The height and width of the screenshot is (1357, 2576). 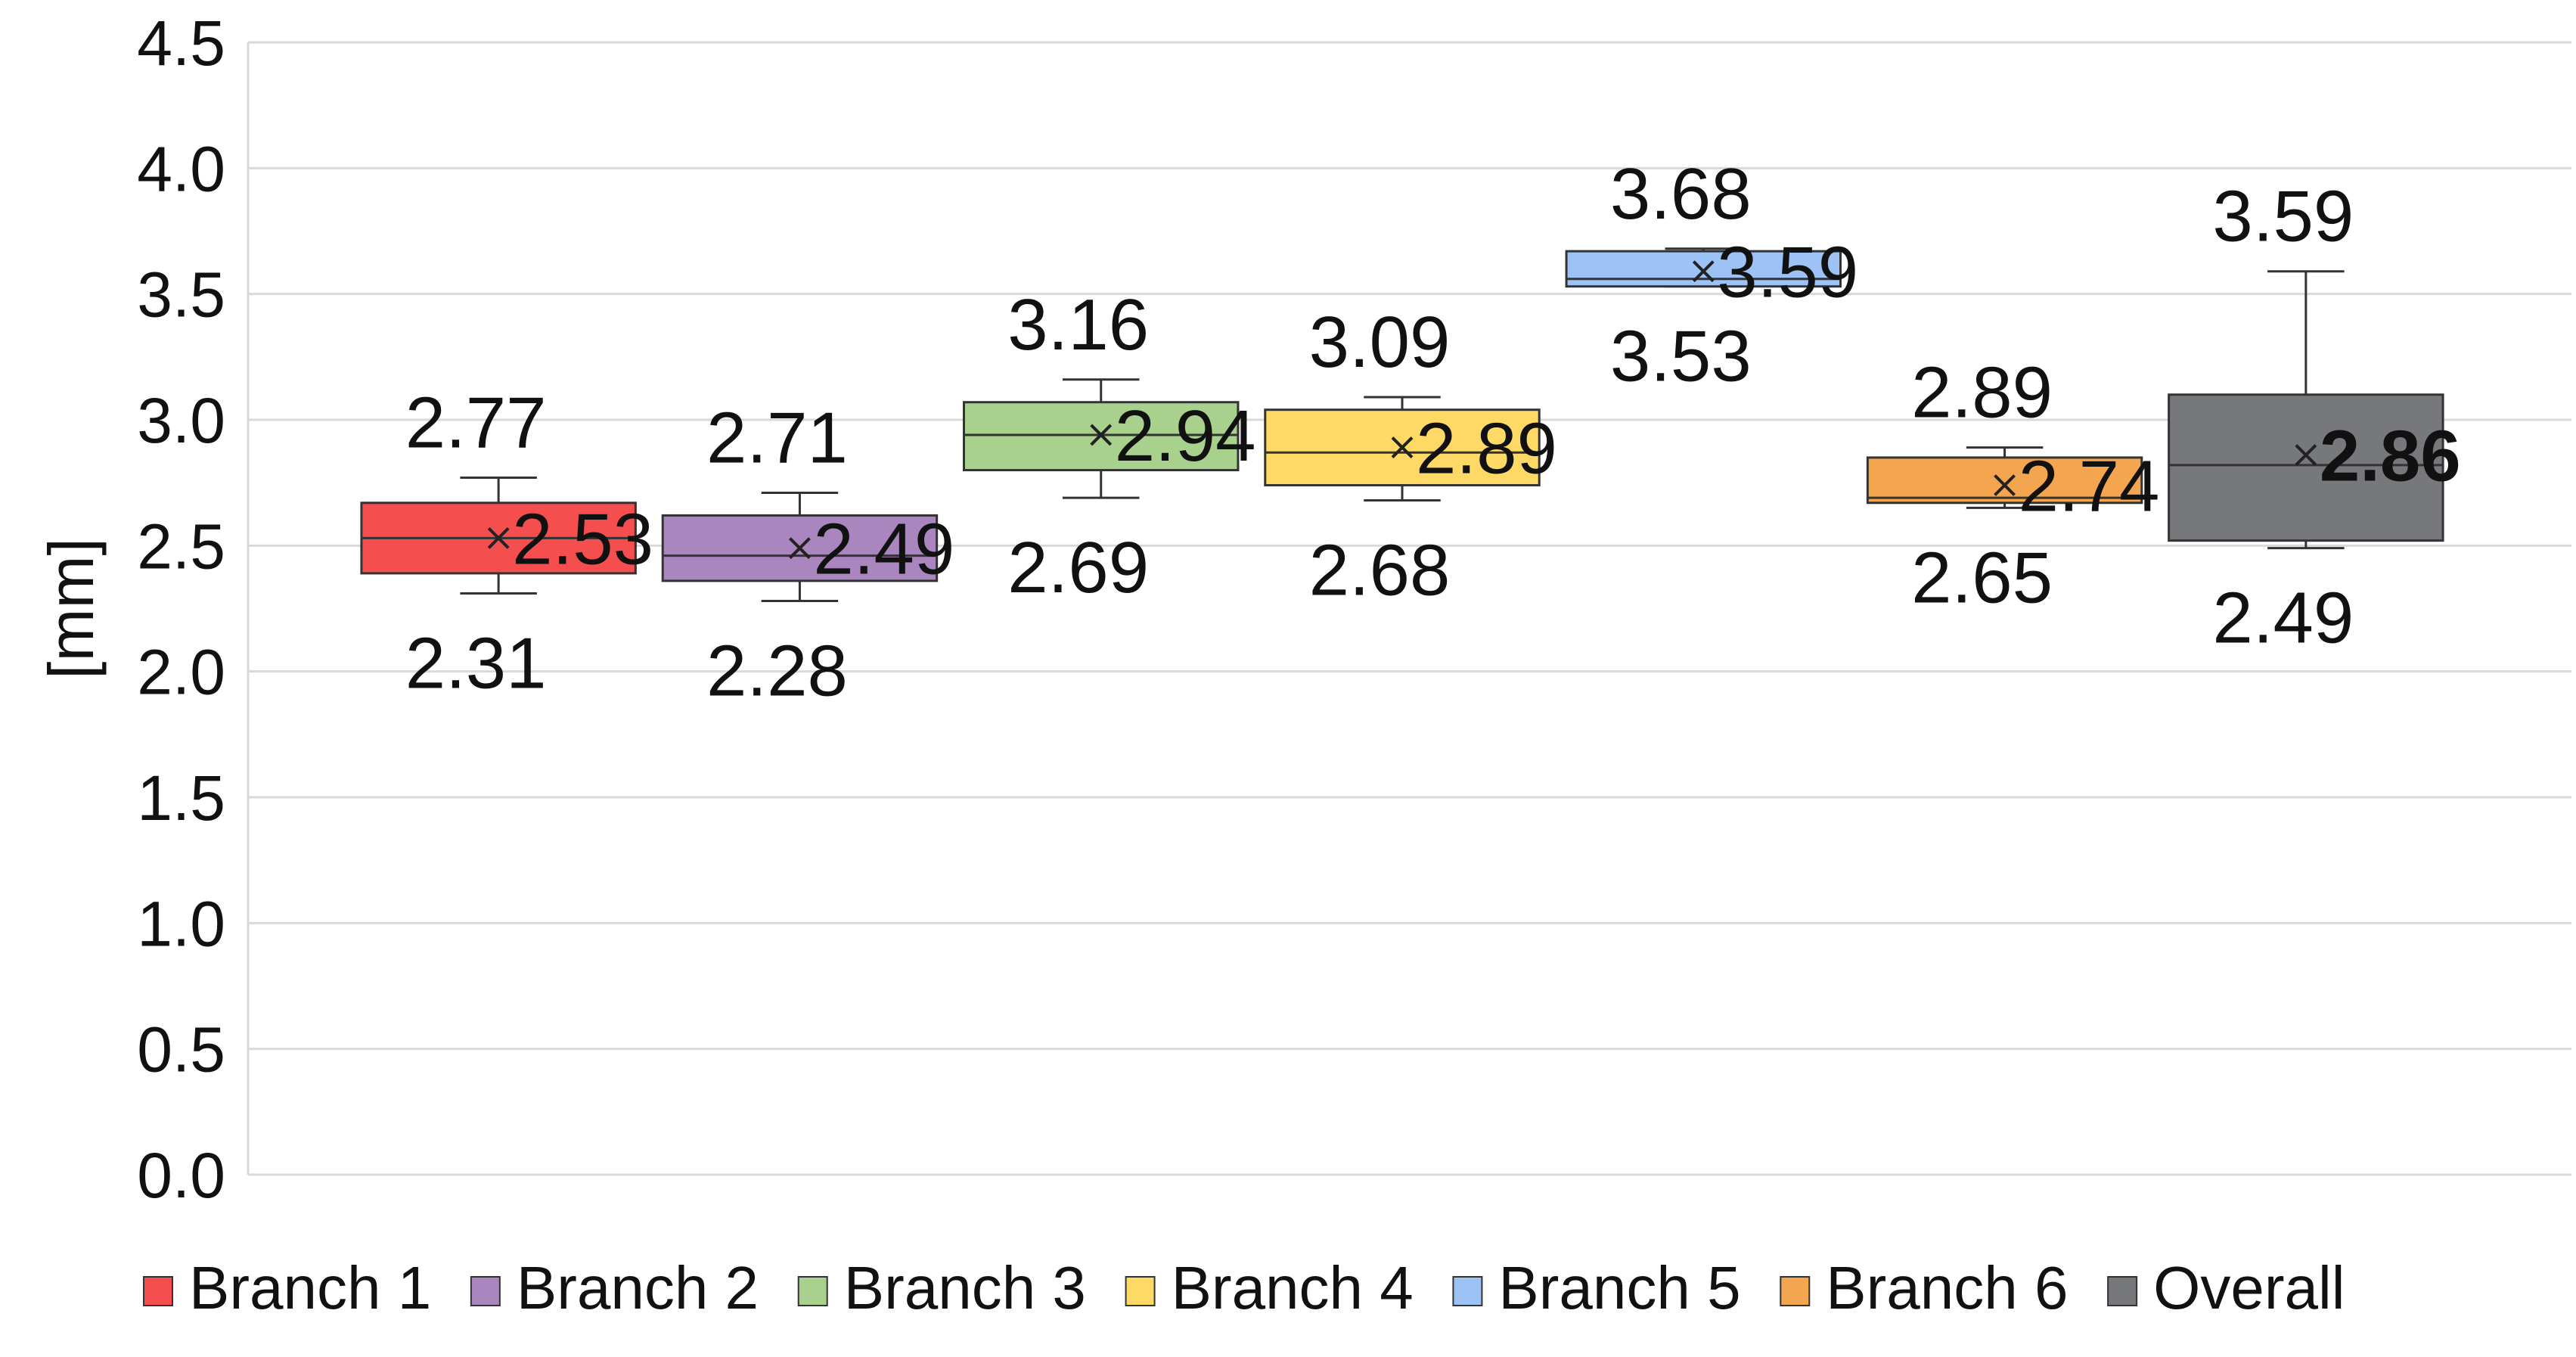 What do you see at coordinates (1185, 436) in the screenshot?
I see `mean-label: 2.94` at bounding box center [1185, 436].